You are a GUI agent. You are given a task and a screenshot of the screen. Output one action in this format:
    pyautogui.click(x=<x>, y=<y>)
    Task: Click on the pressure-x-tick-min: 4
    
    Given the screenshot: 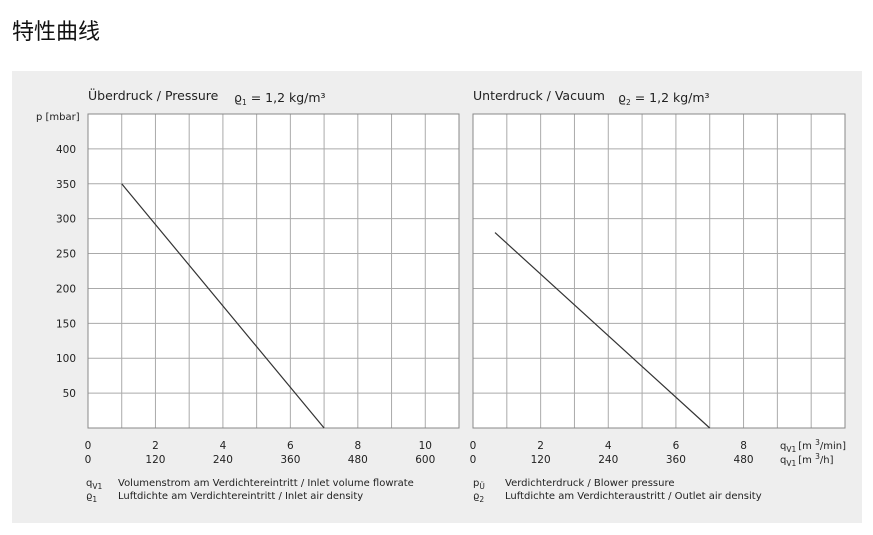 What is the action you would take?
    pyautogui.click(x=223, y=446)
    